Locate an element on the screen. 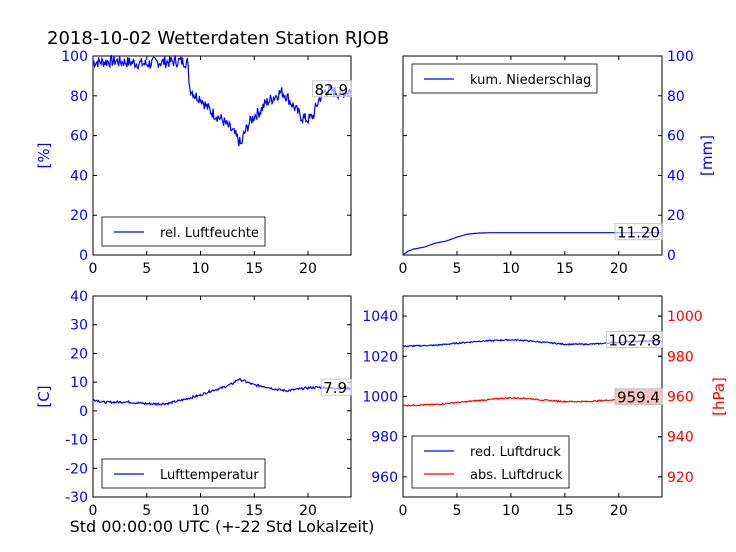  legend-entry: red. Luftdruck is located at coordinates (515, 452).